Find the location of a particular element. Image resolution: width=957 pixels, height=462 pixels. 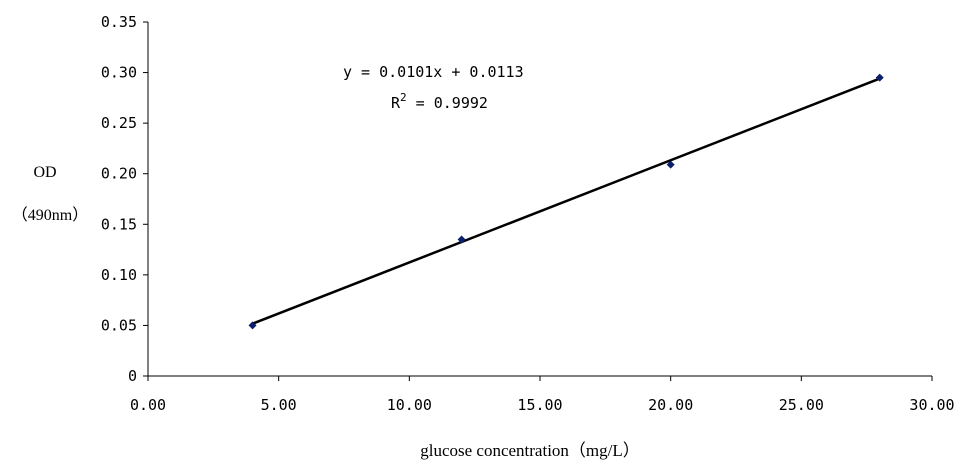

r-squared-label: R2 = 0.9992 is located at coordinates (439, 101).